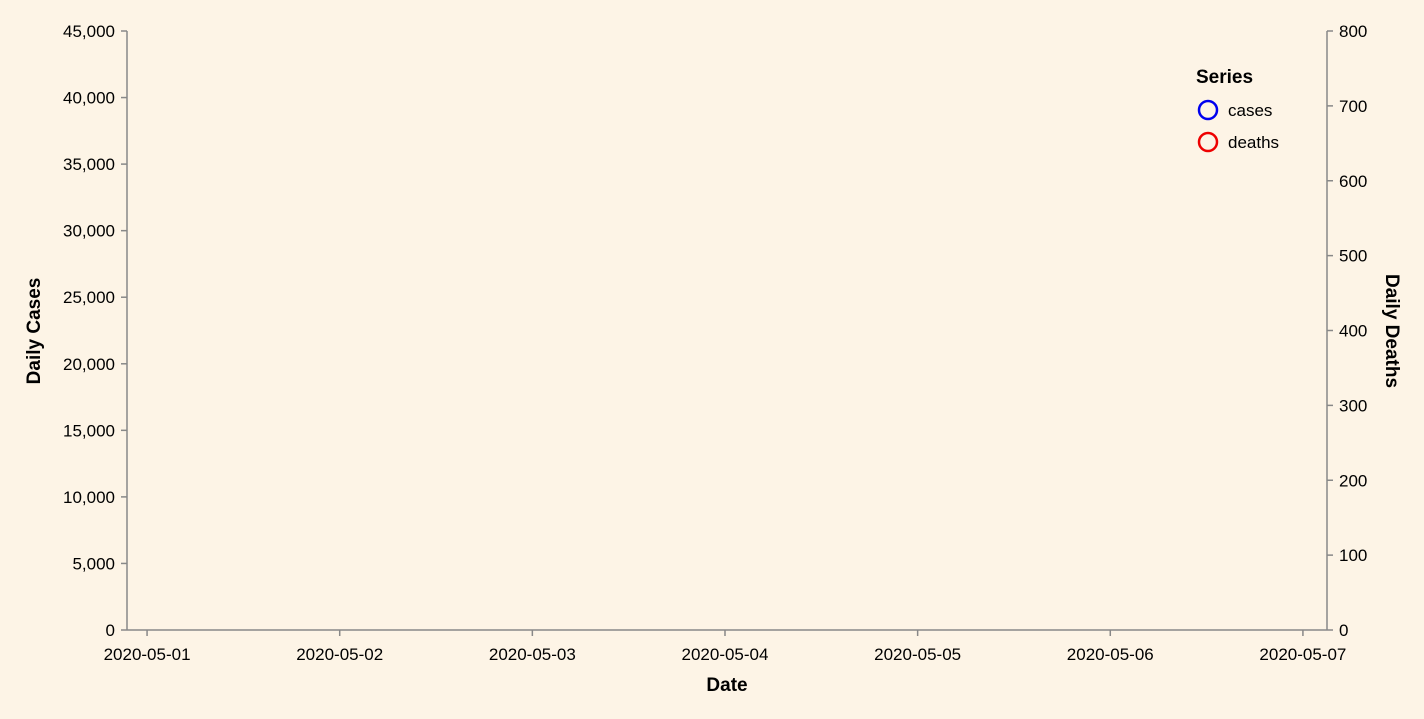  Describe the element at coordinates (532, 654) in the screenshot. I see `x-tick-label: 2020-05-03` at that location.